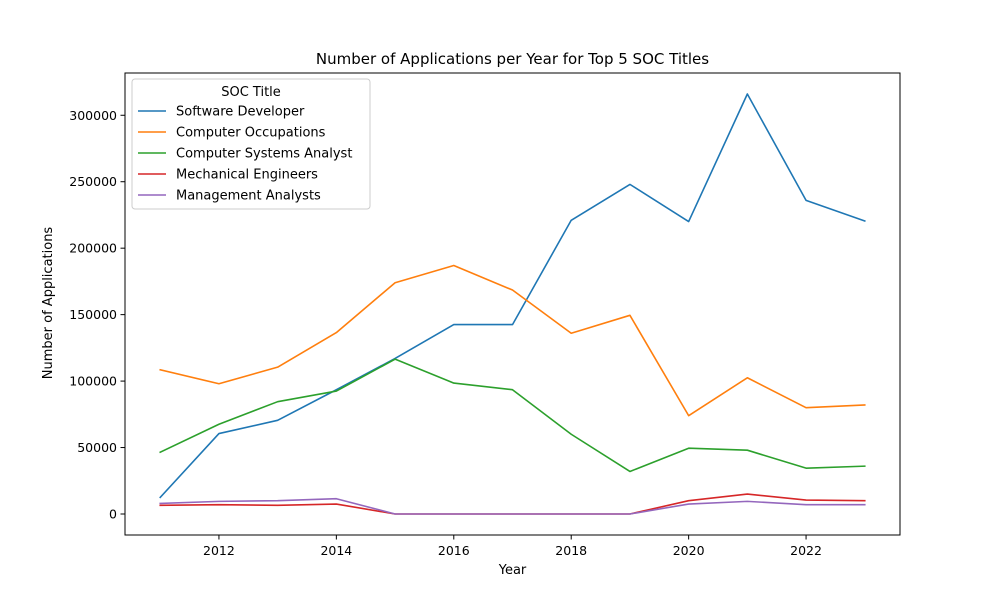  I want to click on y-axis-label: Number of Applications, so click(48, 303).